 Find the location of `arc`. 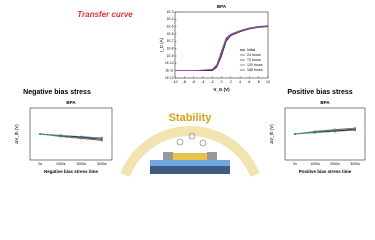

arc is located at coordinates (190, 151).